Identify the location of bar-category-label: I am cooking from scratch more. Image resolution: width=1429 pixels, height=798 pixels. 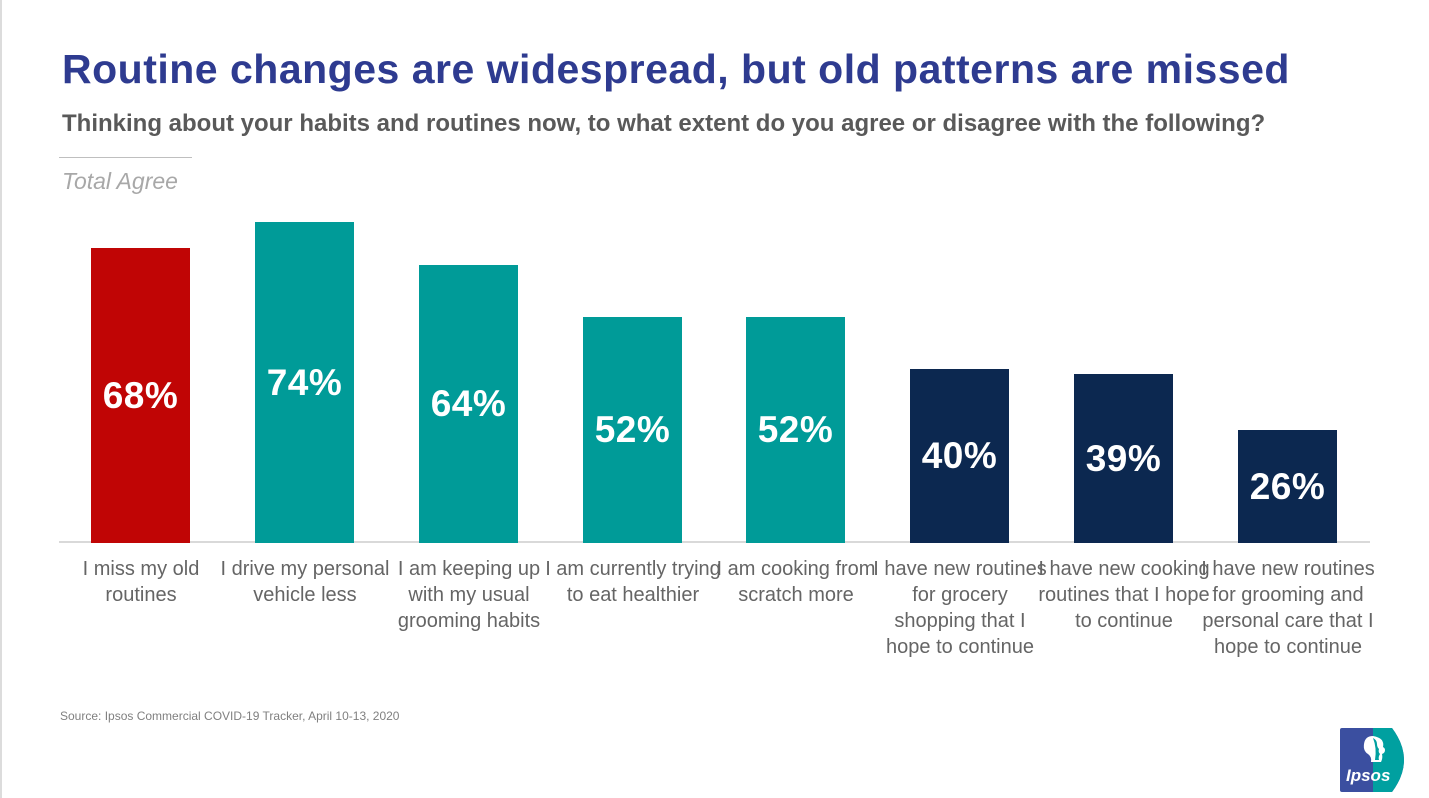
(796, 582).